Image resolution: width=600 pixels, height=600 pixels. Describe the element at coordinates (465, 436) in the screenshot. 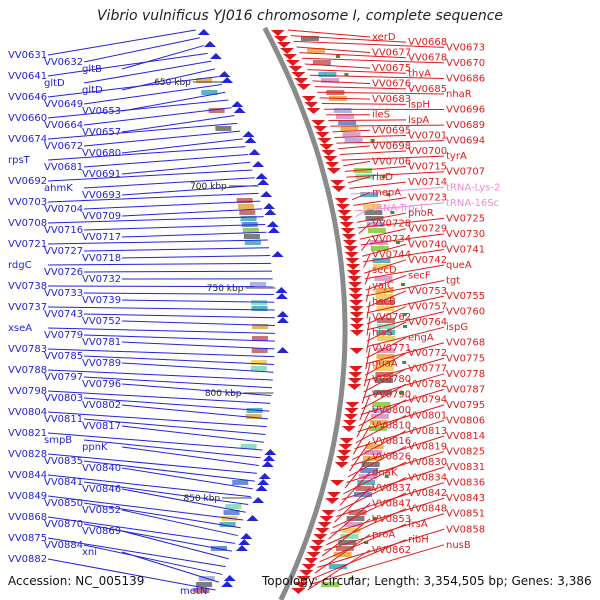

I see `gene-label: VV0814` at that location.